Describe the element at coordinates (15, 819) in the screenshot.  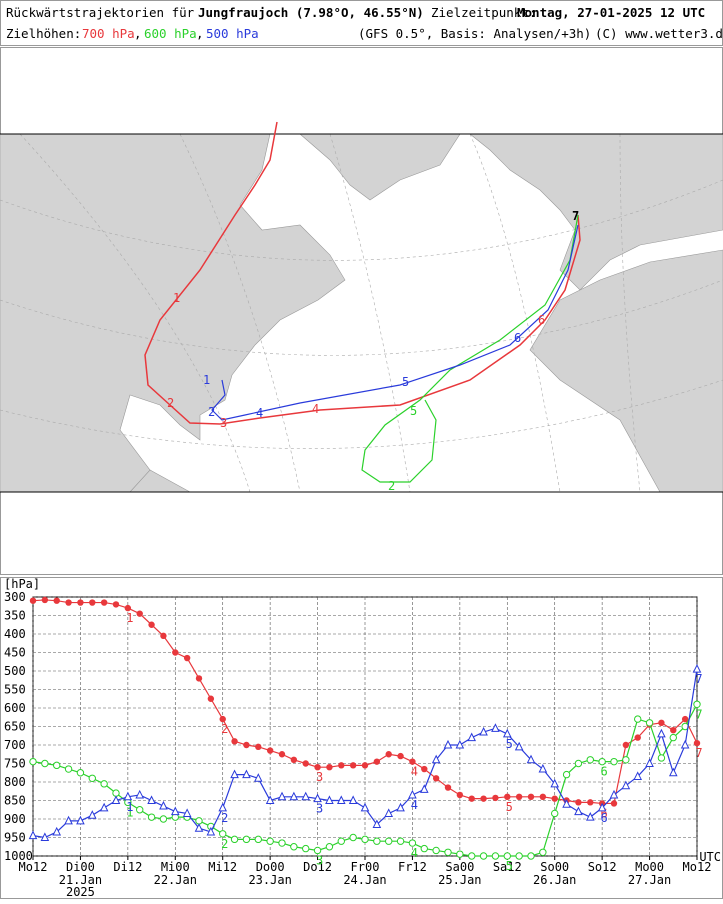
I see `y-tick-label: 900` at that location.